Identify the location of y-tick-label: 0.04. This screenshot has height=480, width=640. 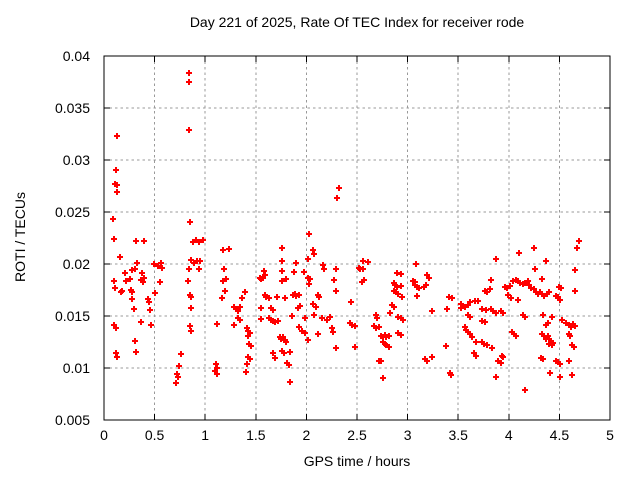
(76, 56).